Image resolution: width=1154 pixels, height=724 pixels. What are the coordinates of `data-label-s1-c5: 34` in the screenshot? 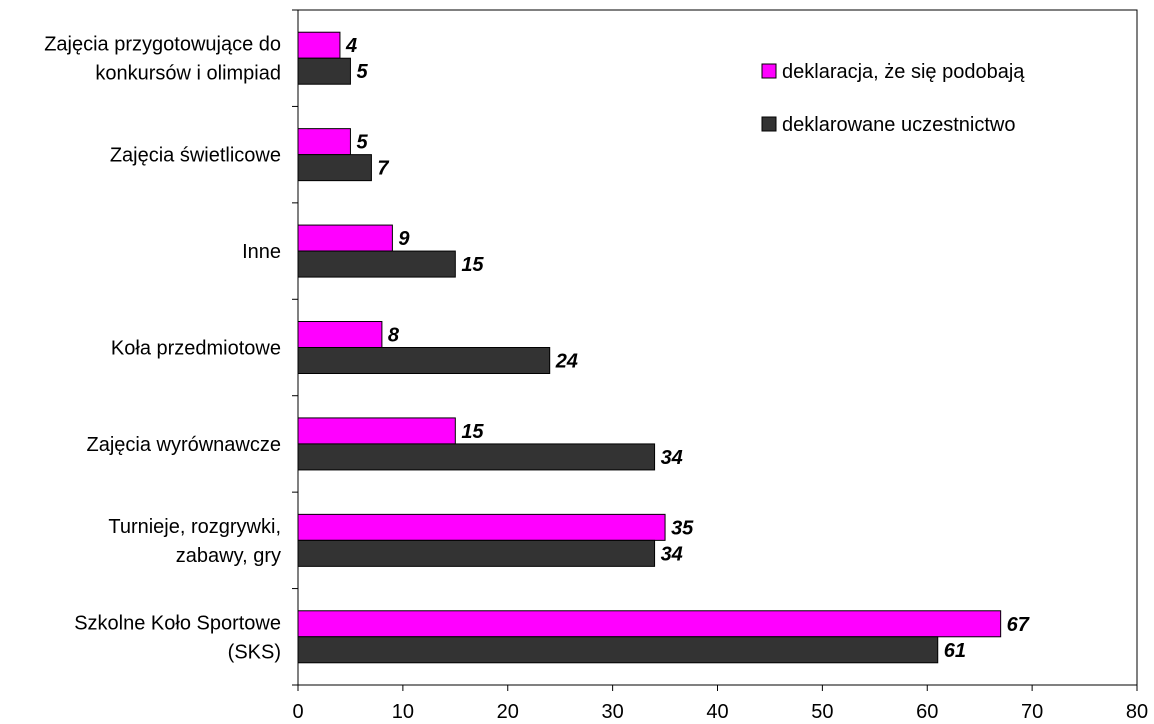 It's located at (672, 554).